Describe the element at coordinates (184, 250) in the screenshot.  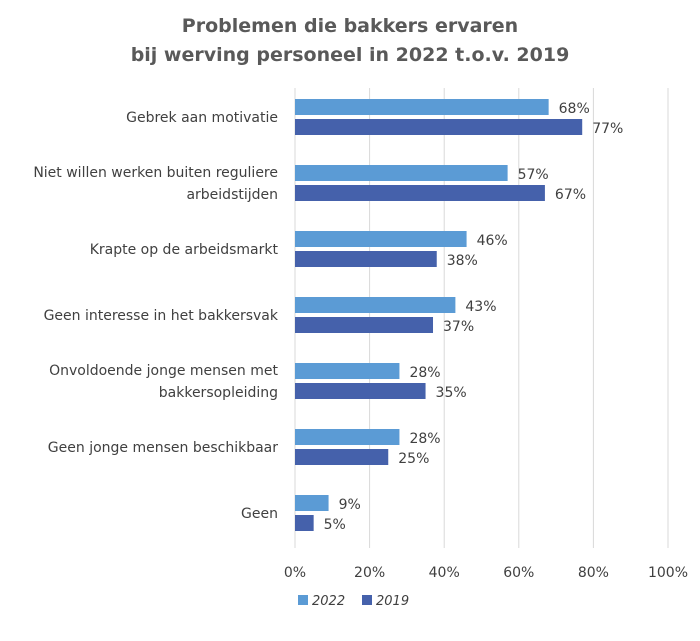
I see `category-label: Krapte op de arbeidsmarkt` at that location.